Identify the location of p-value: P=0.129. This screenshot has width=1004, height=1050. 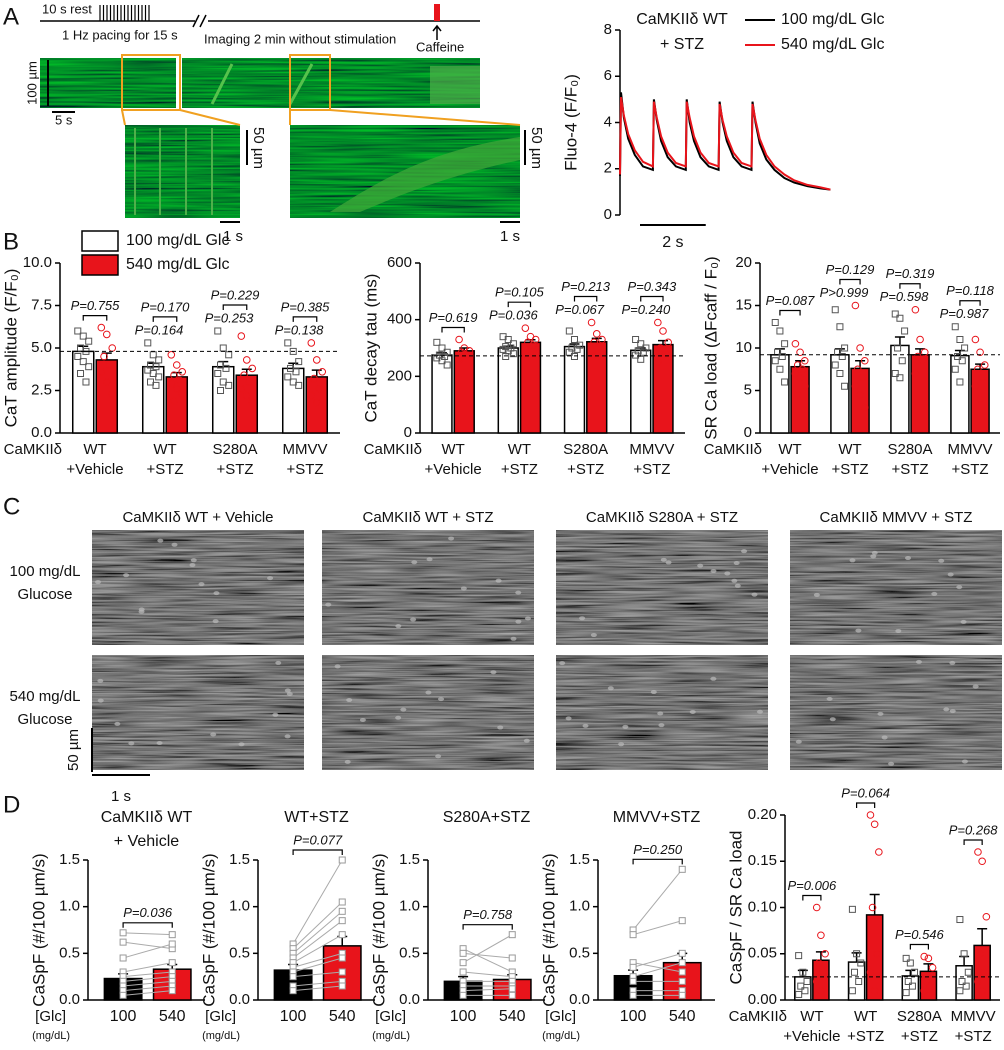
(850, 269).